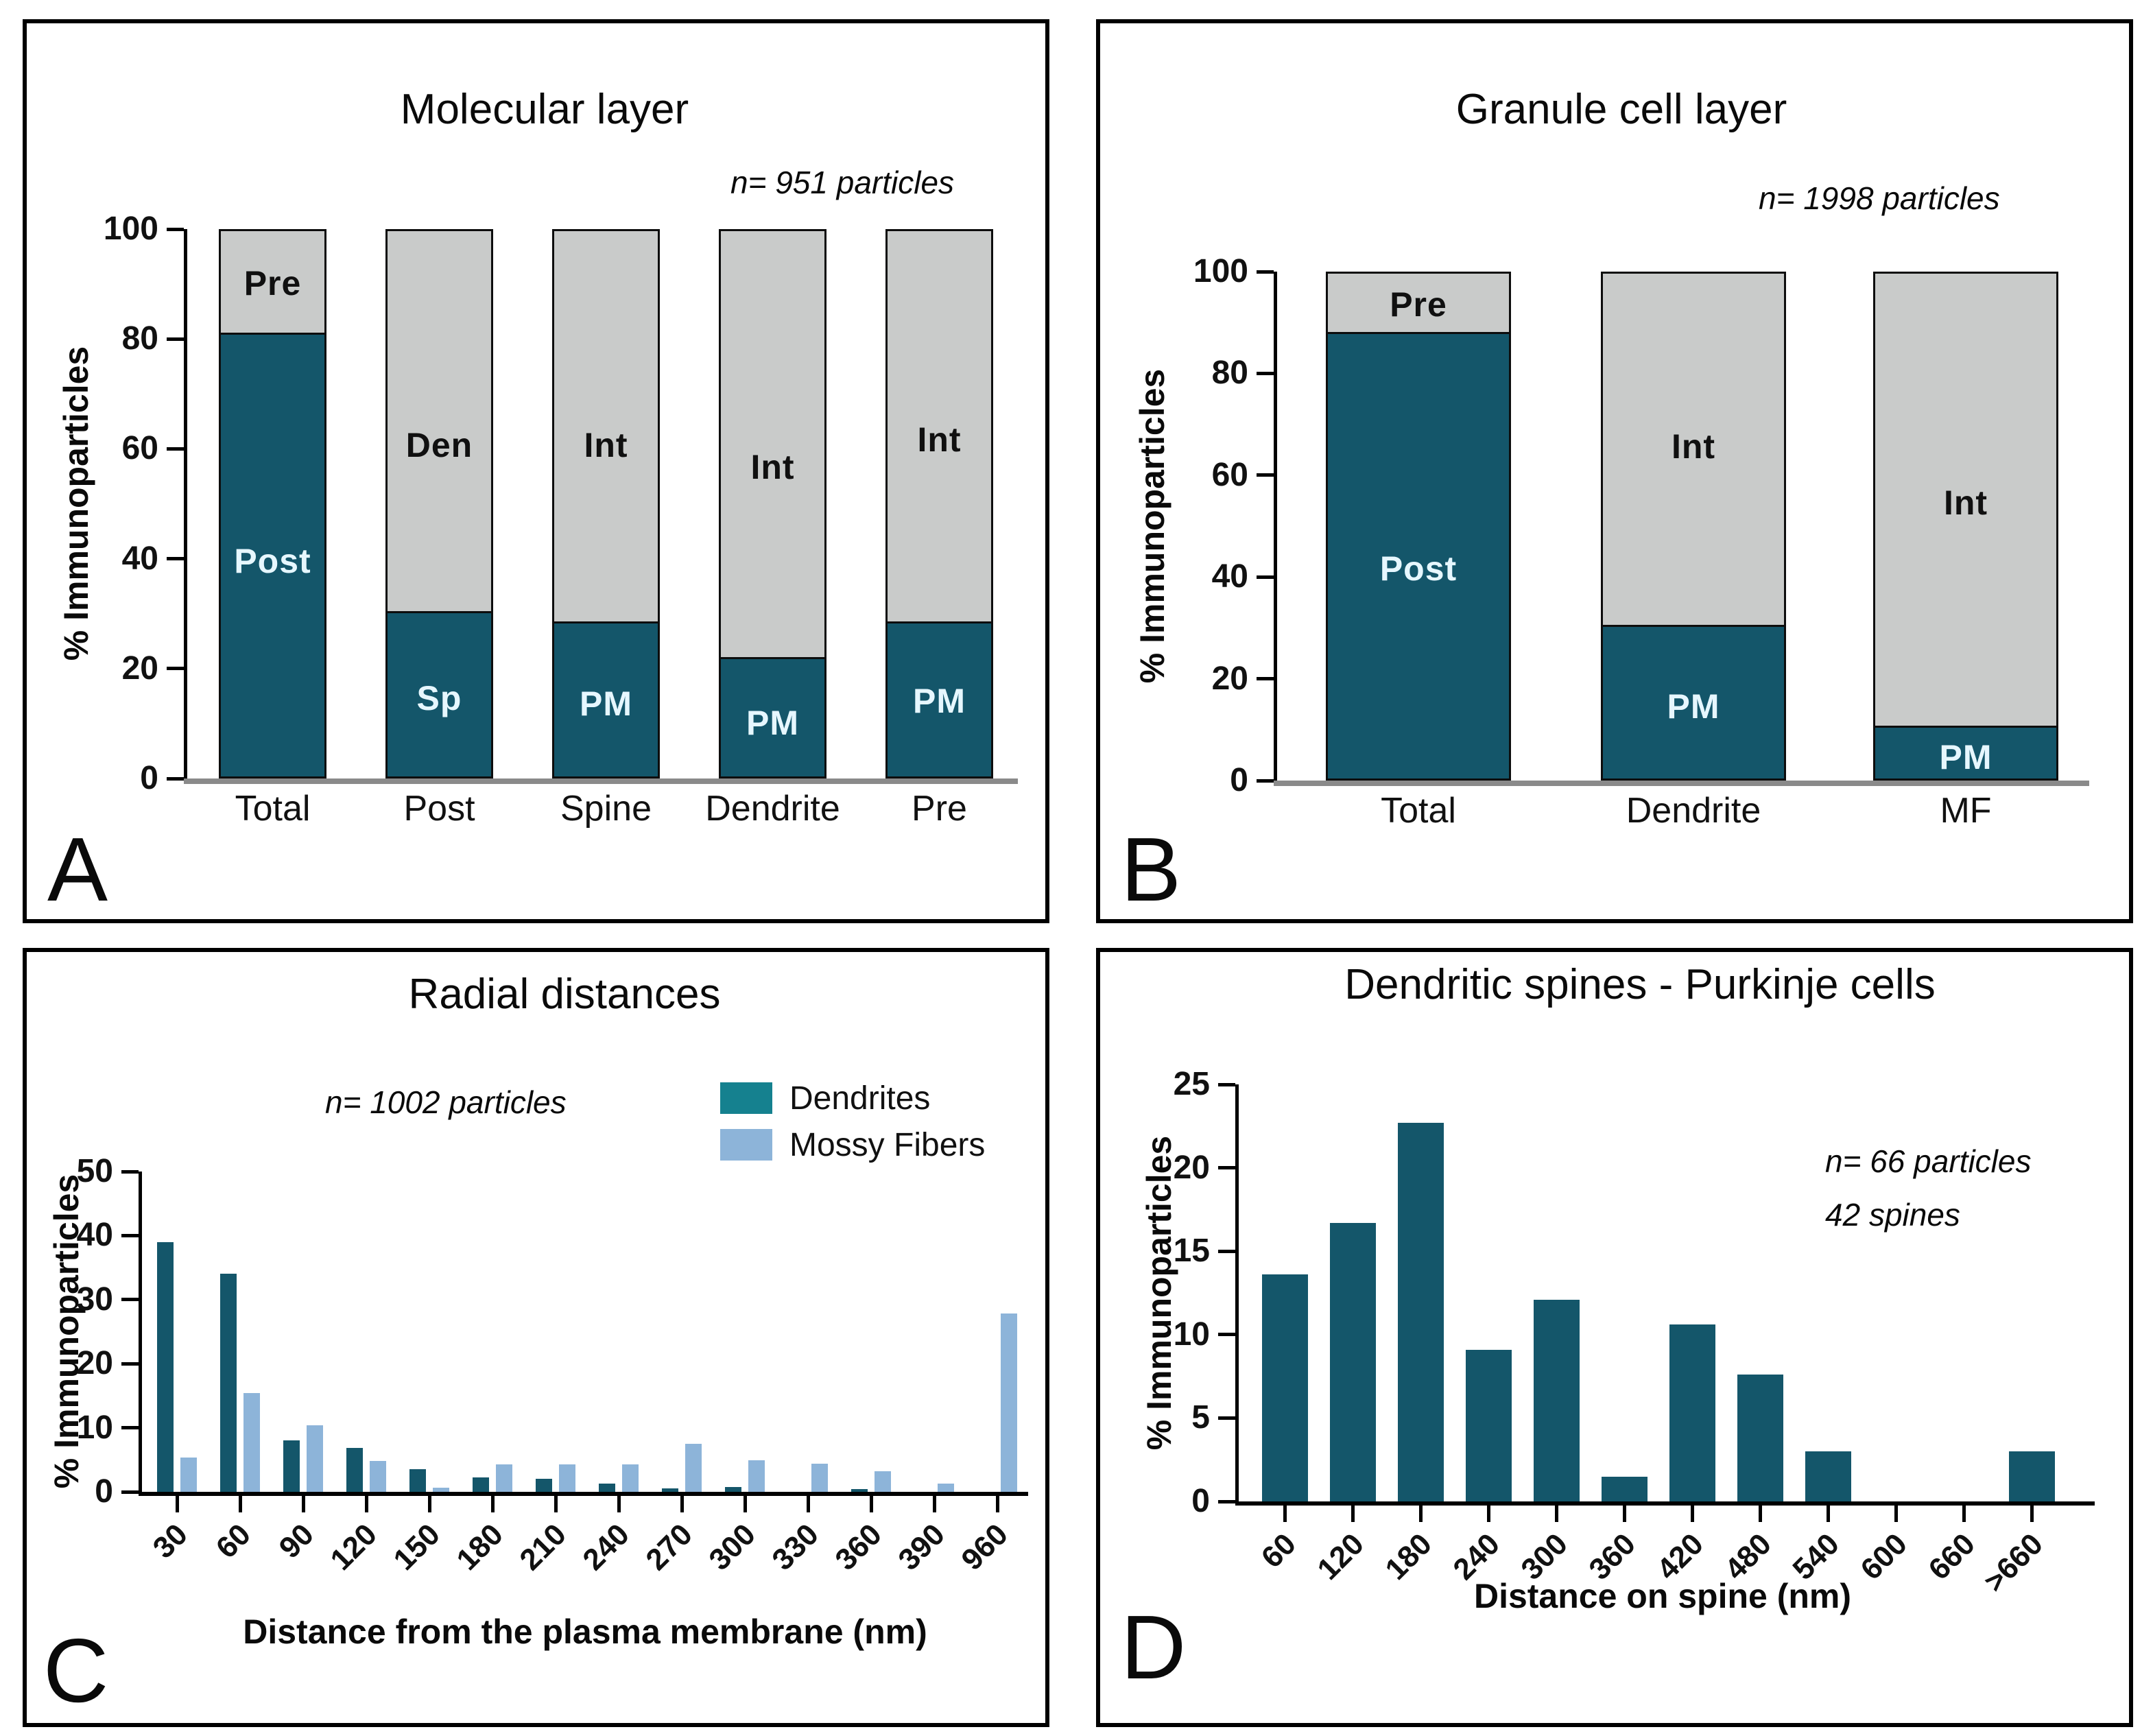 This screenshot has width=2153, height=1736. I want to click on panel-d-xlabel: Distance on spine (nm), so click(1662, 1596).